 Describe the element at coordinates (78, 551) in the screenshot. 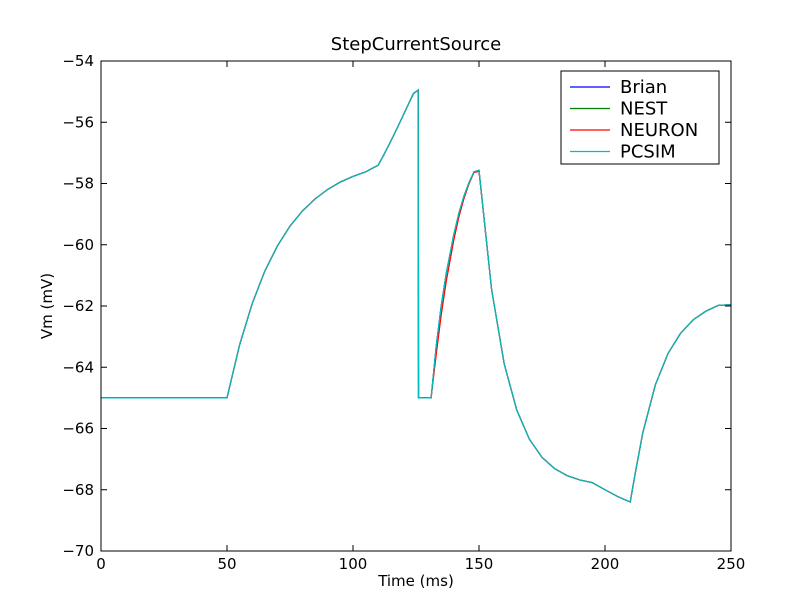

I see `y-tick-label: −70` at that location.